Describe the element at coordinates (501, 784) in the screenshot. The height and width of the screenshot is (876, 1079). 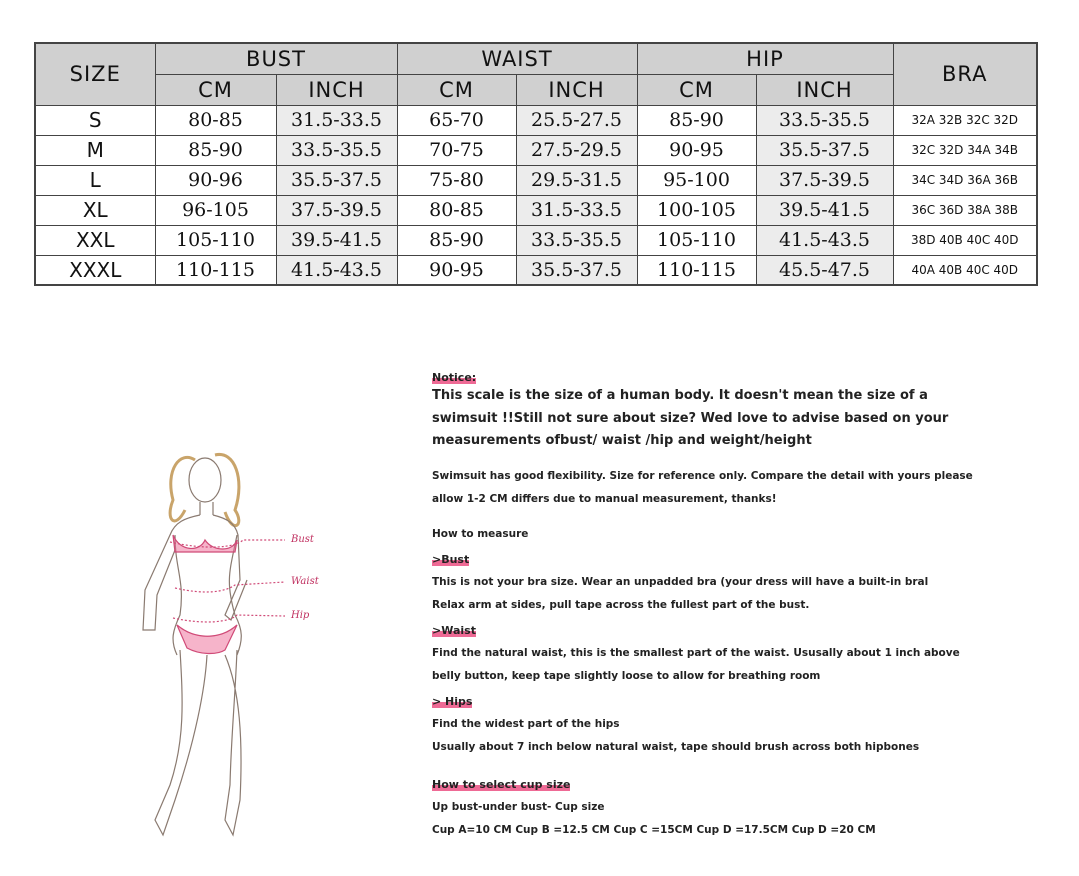
I see `cup-title: How to select cup size` at that location.